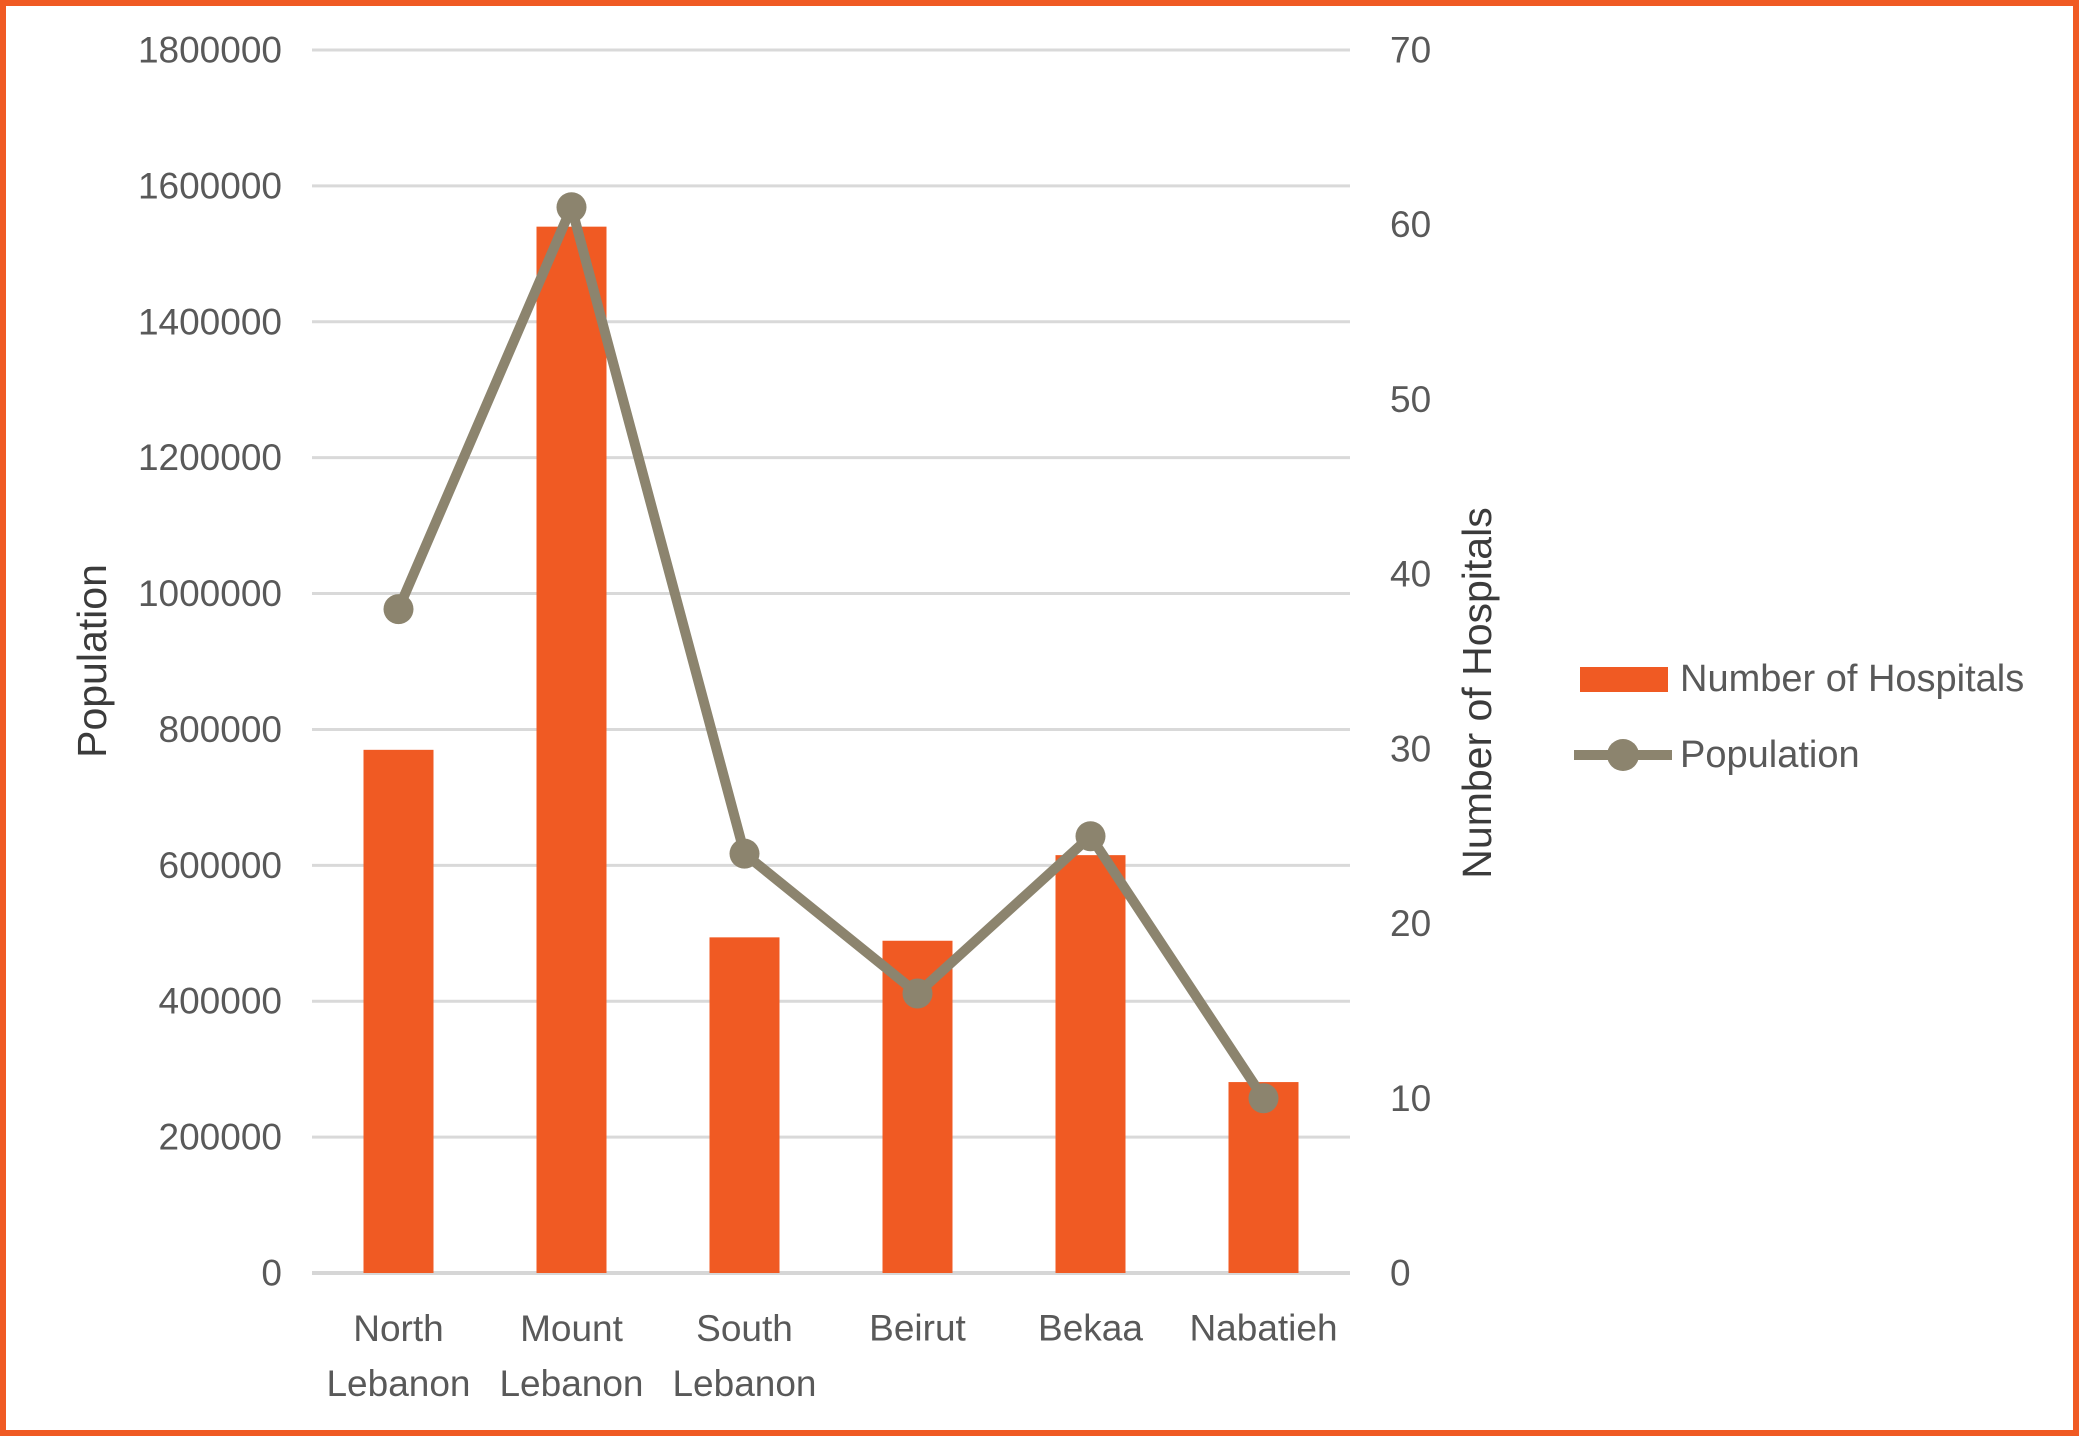  Describe the element at coordinates (398, 609) in the screenshot. I see `marker-north-lebanon` at that location.